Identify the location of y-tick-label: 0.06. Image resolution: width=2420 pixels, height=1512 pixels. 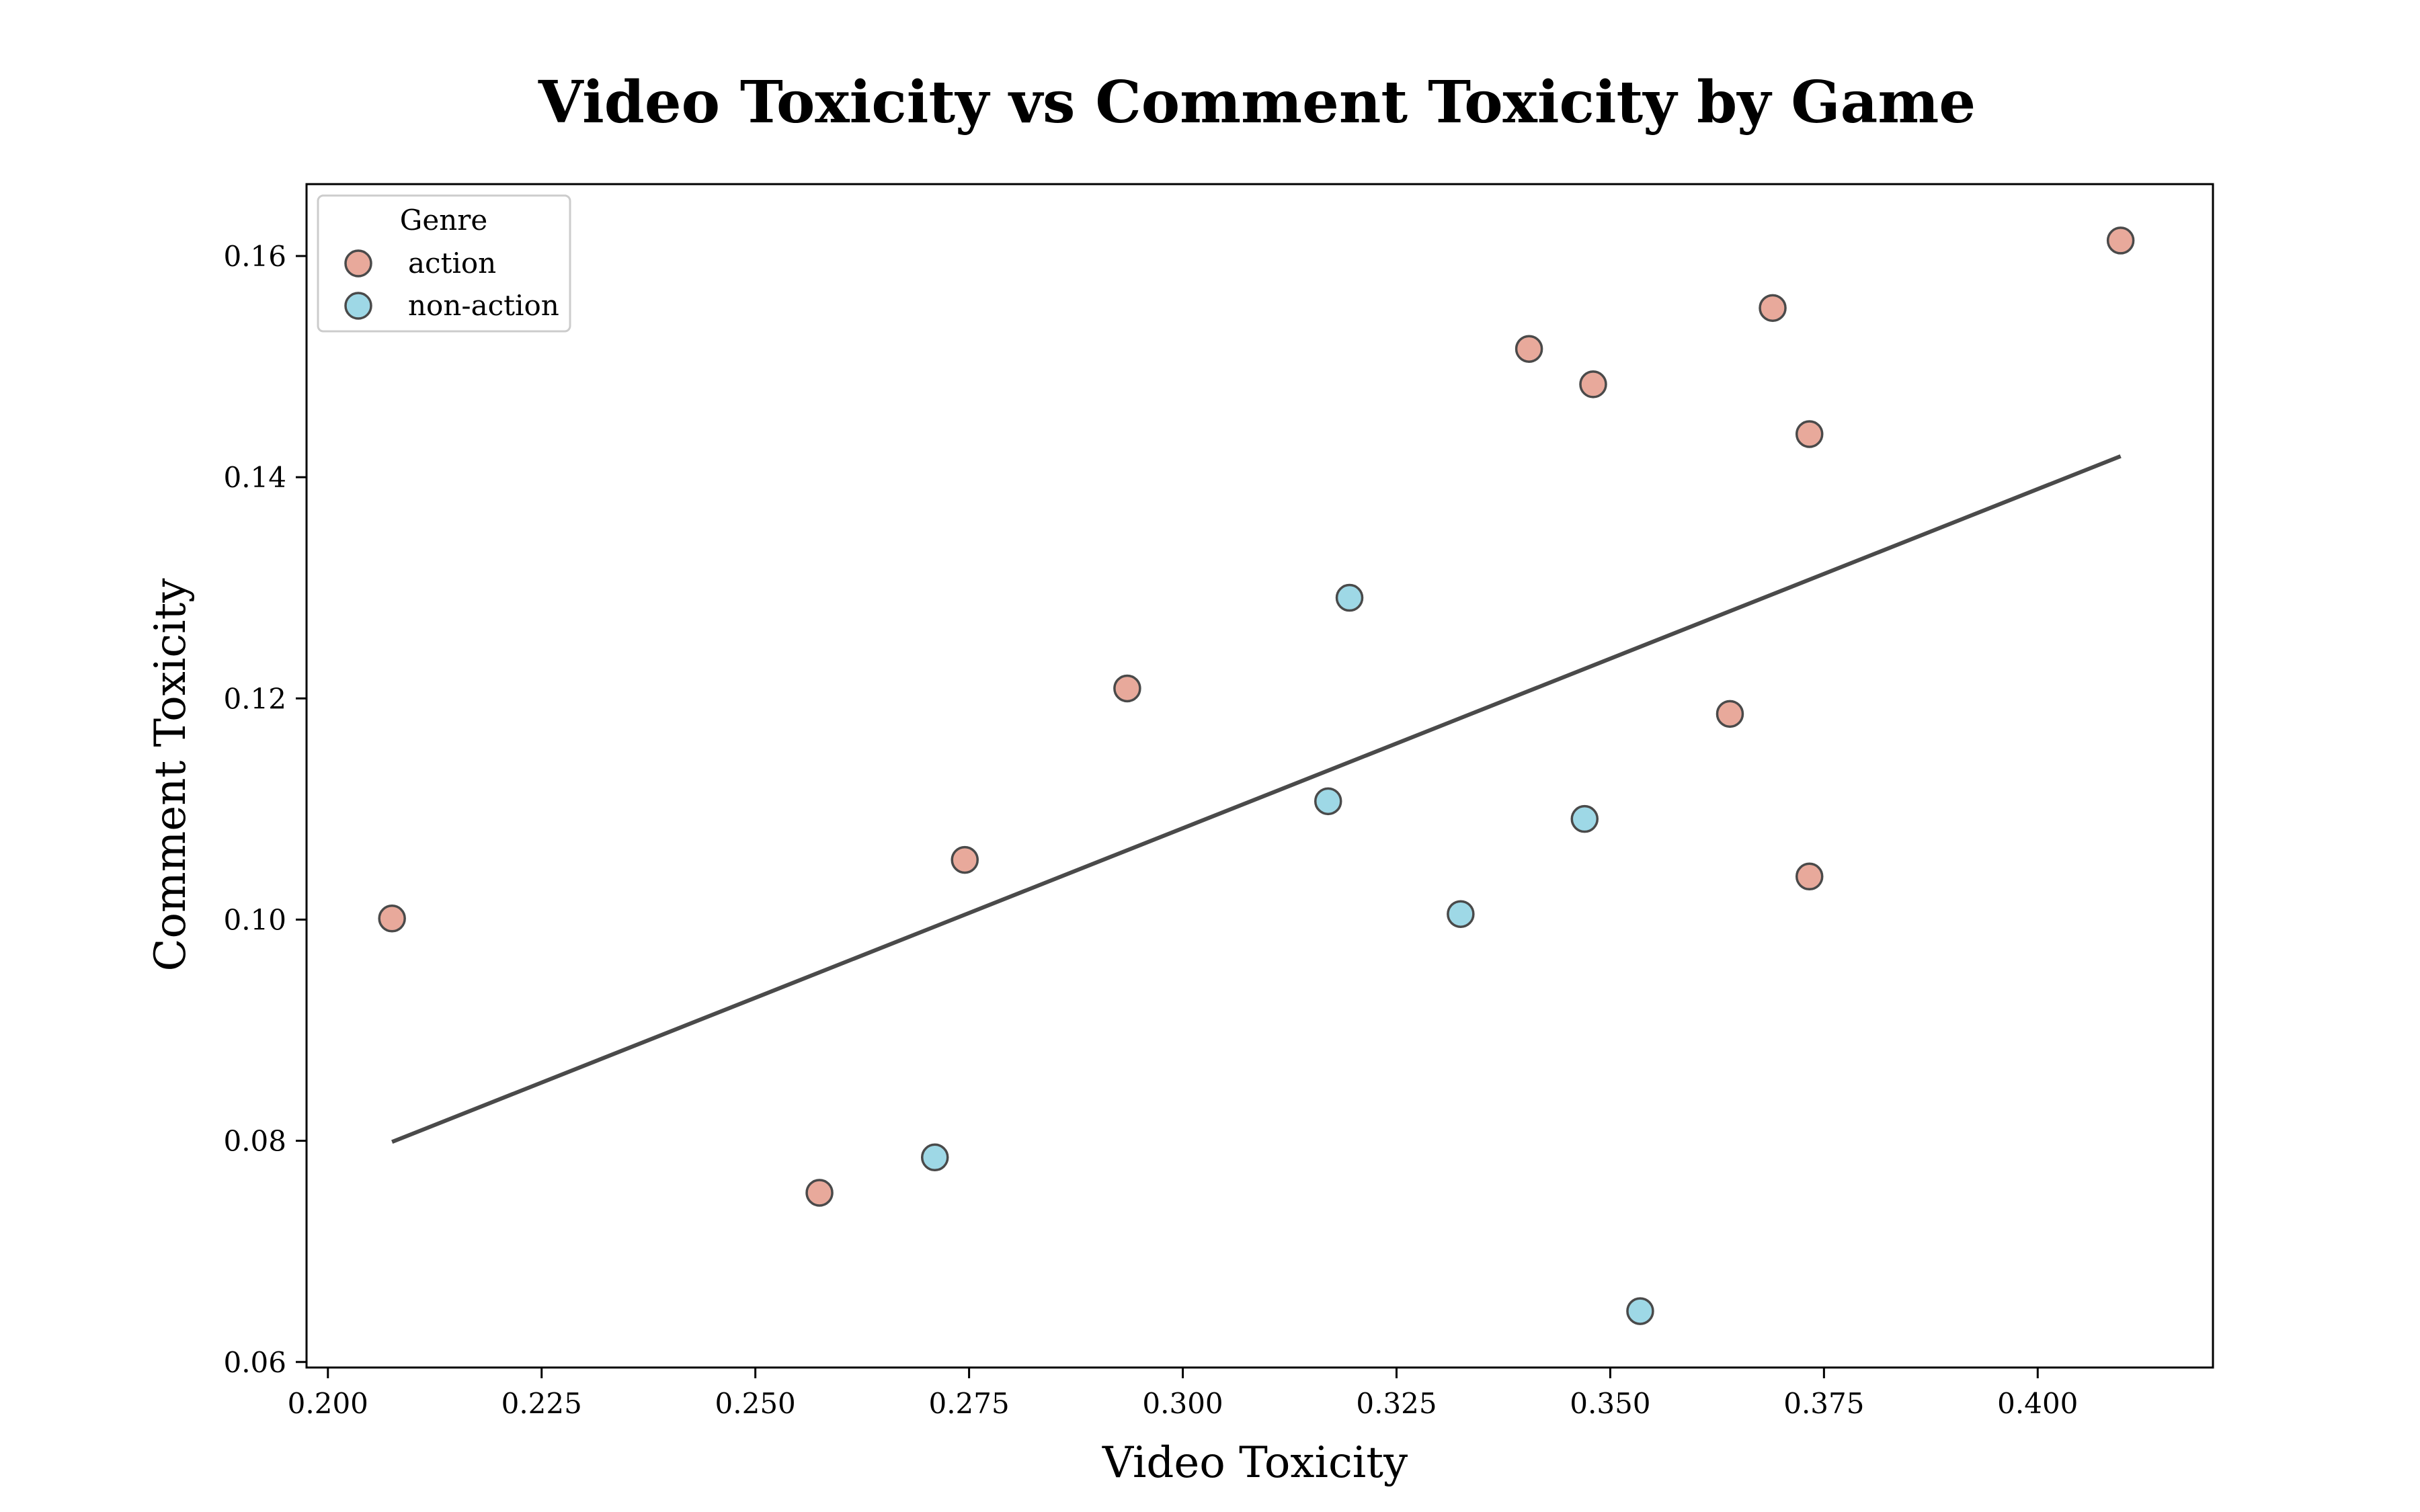
(255, 1362).